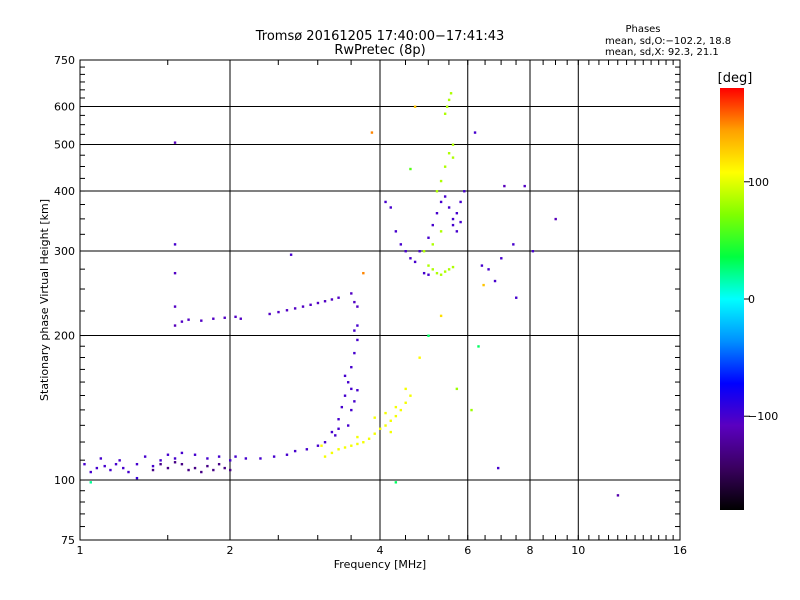  I want to click on chart-title: Tromsø 20161205 17:40:00−17:41:43, so click(380, 36).